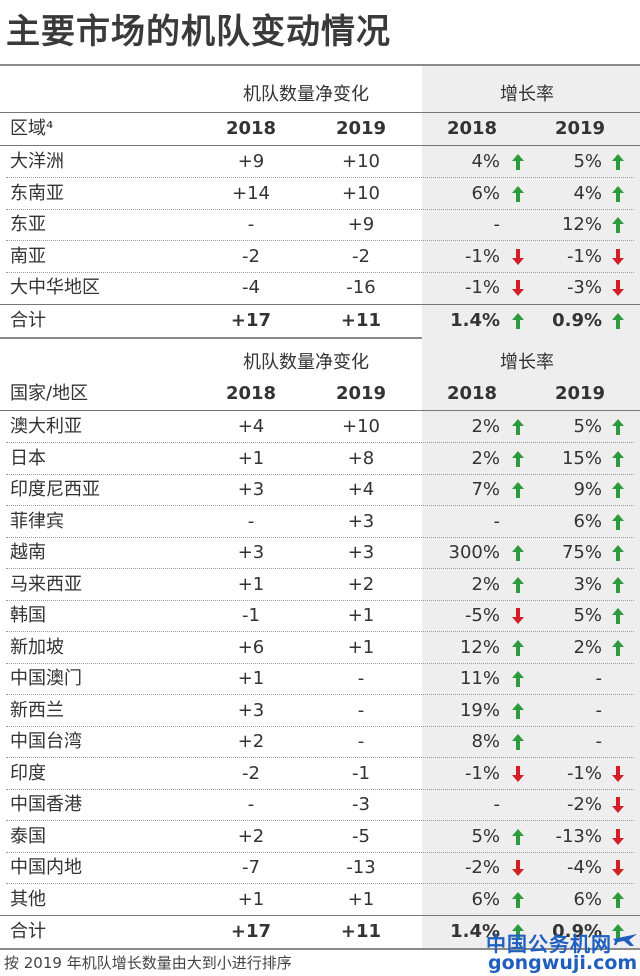  I want to click on net-change-2018: +14, so click(251, 193).